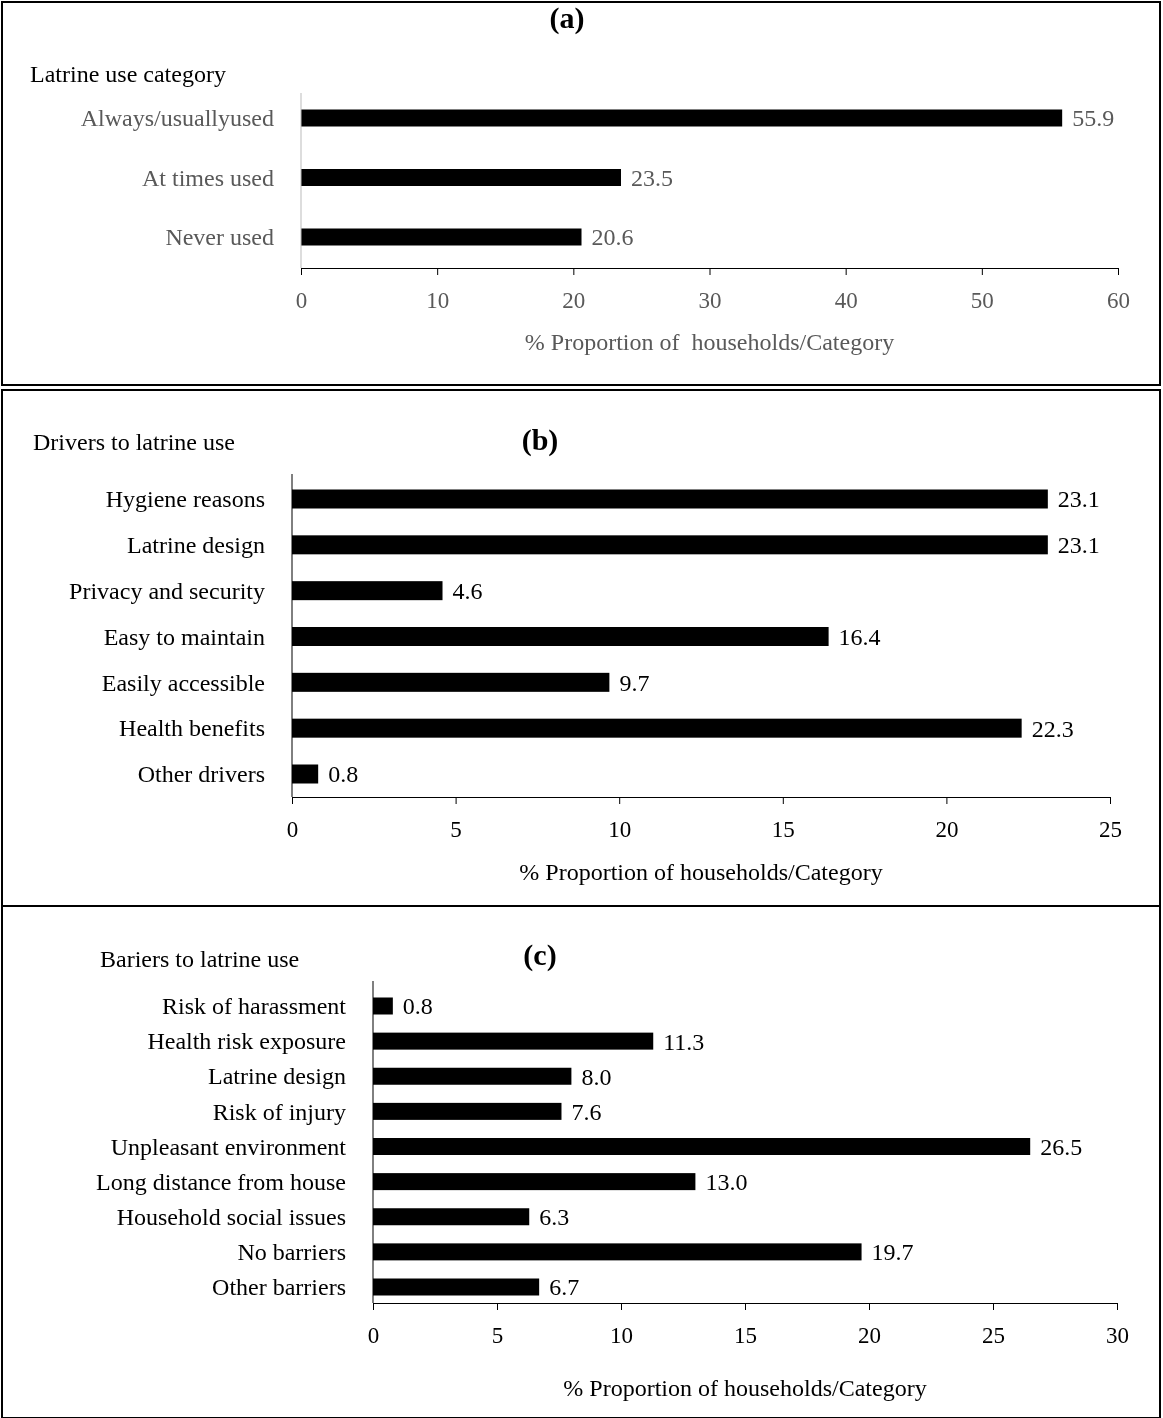  I want to click on y-tick-label: At times used, so click(208, 177).